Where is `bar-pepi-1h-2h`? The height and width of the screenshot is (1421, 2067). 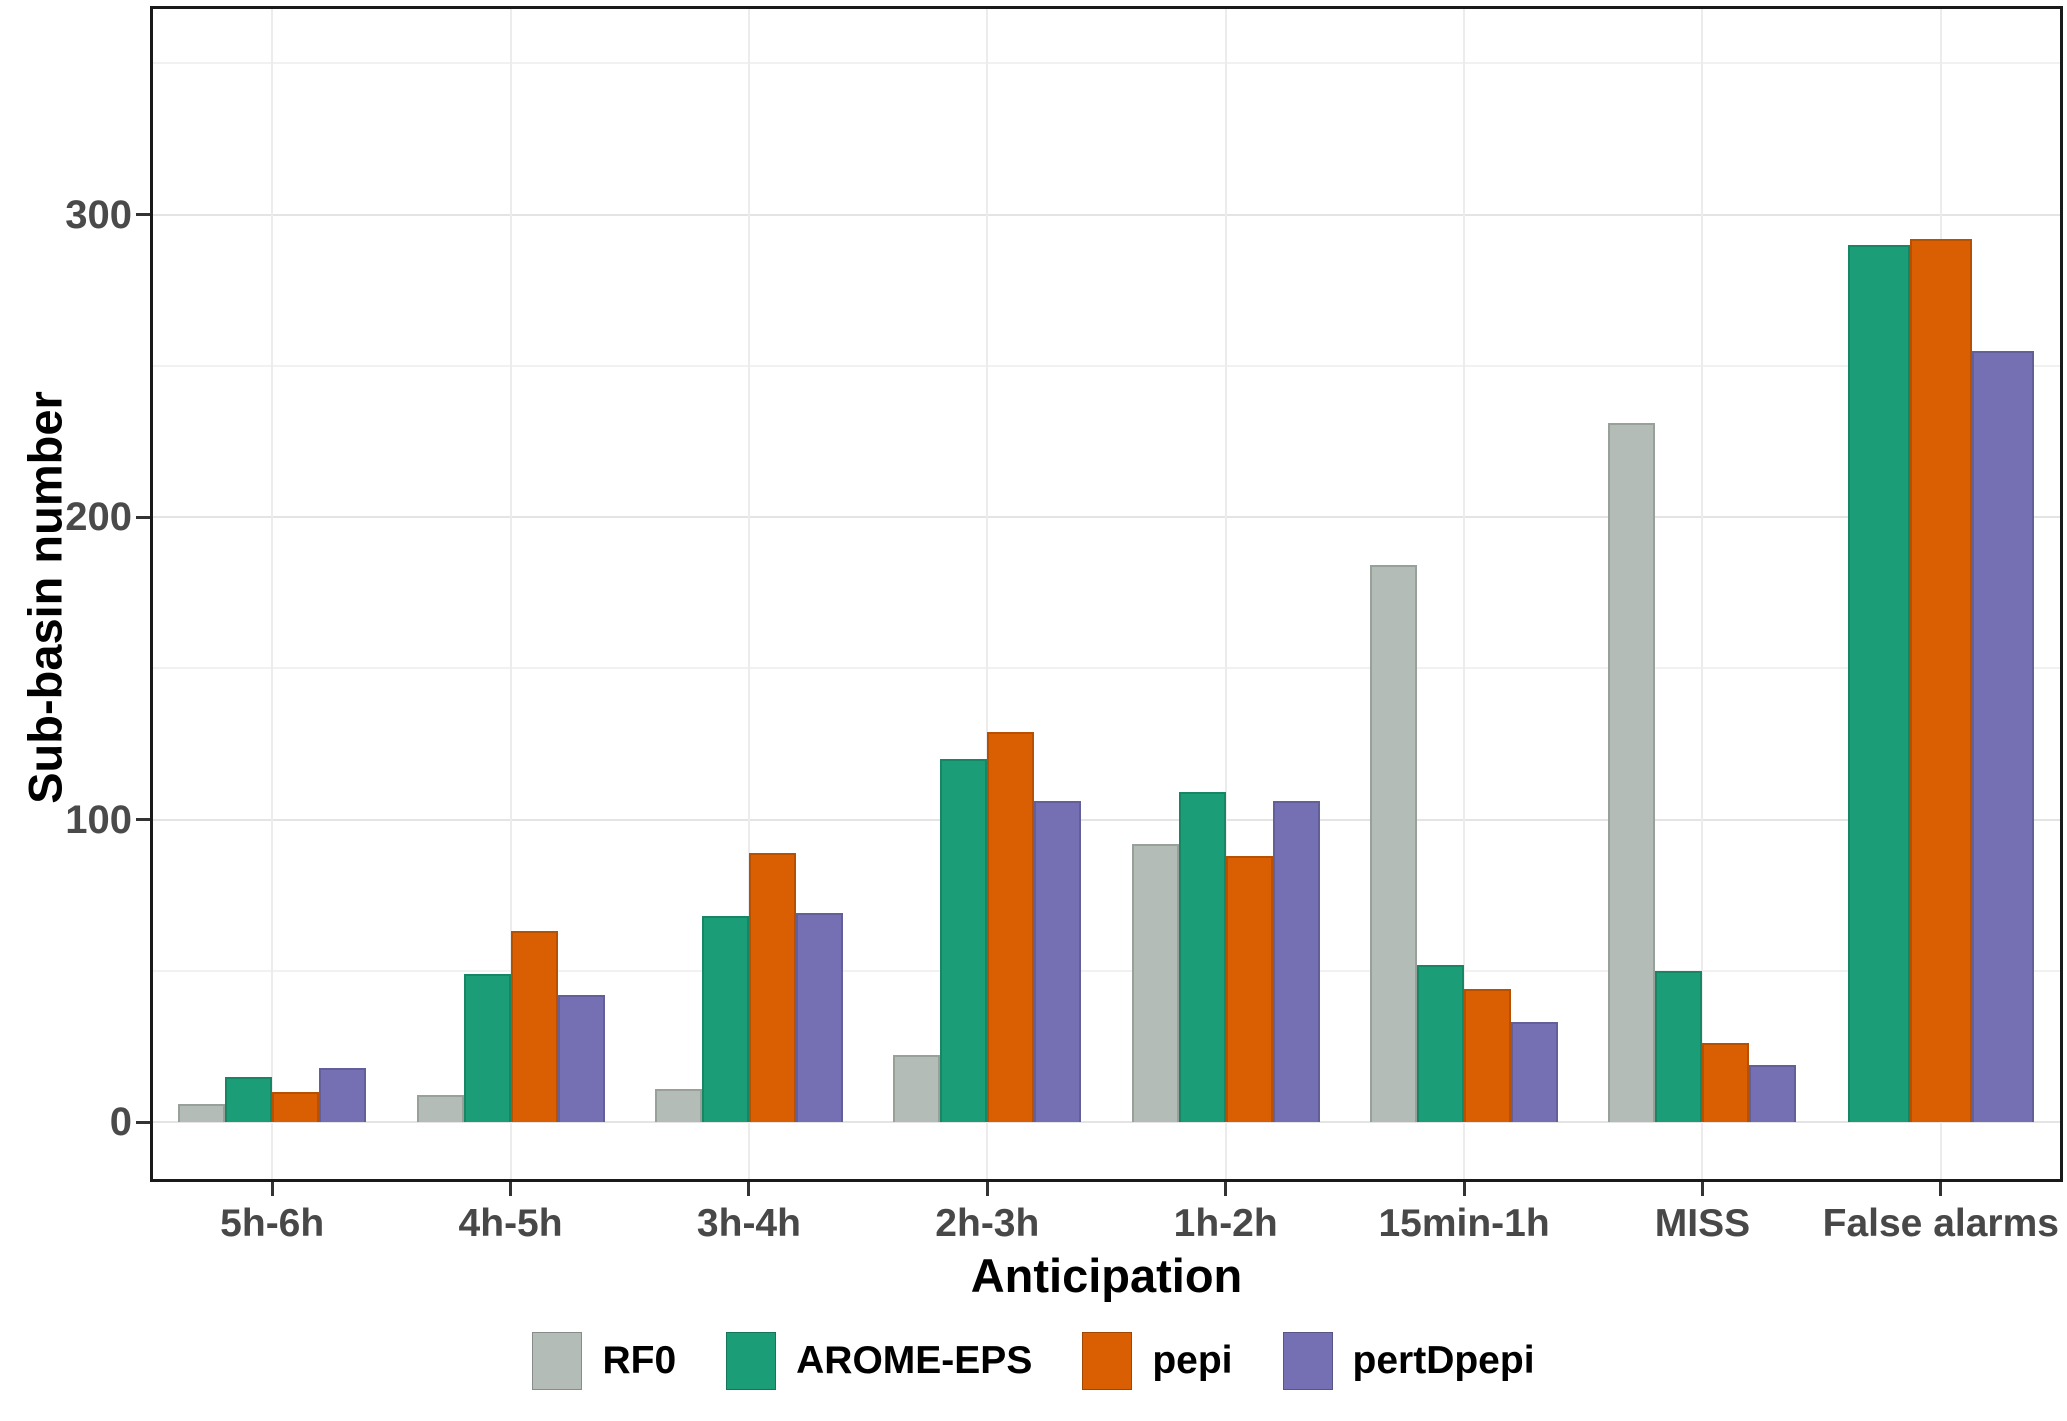
bar-pepi-1h-2h is located at coordinates (1249, 989).